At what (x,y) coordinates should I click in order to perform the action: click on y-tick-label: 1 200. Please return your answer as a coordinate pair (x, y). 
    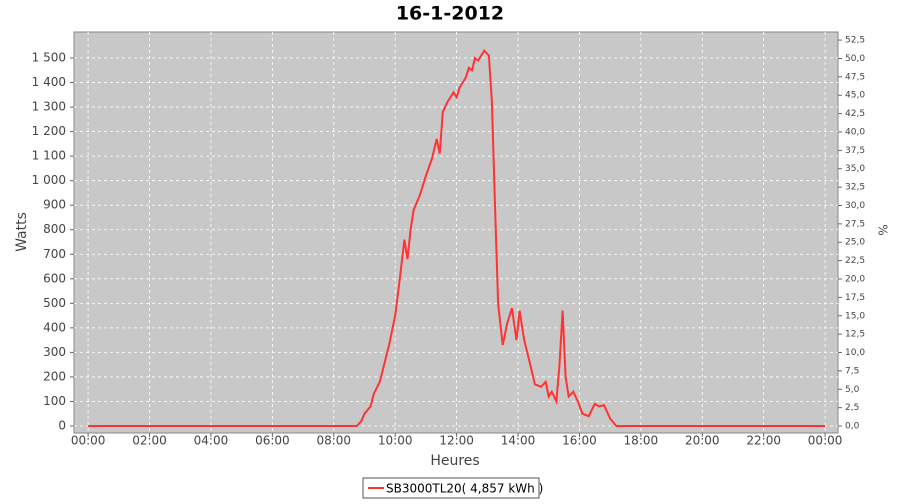
    Looking at the image, I should click on (49, 131).